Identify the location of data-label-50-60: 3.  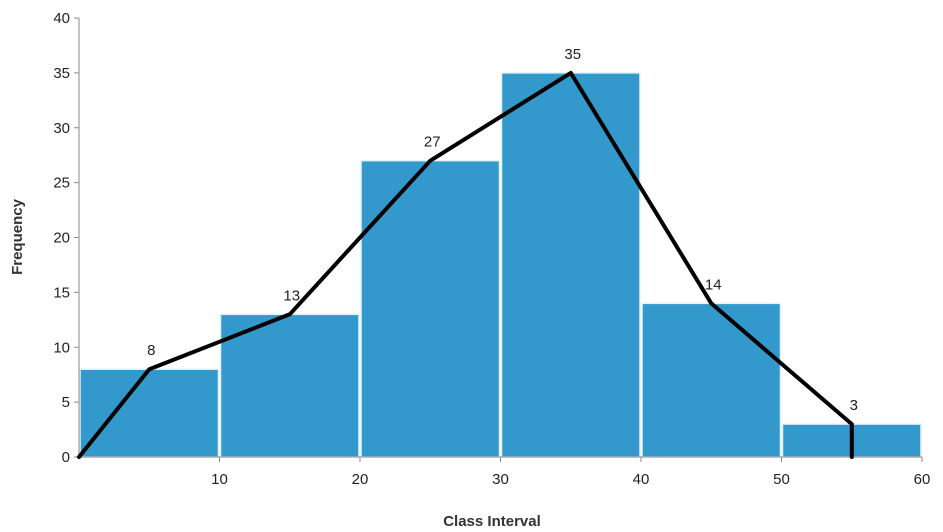
(854, 405).